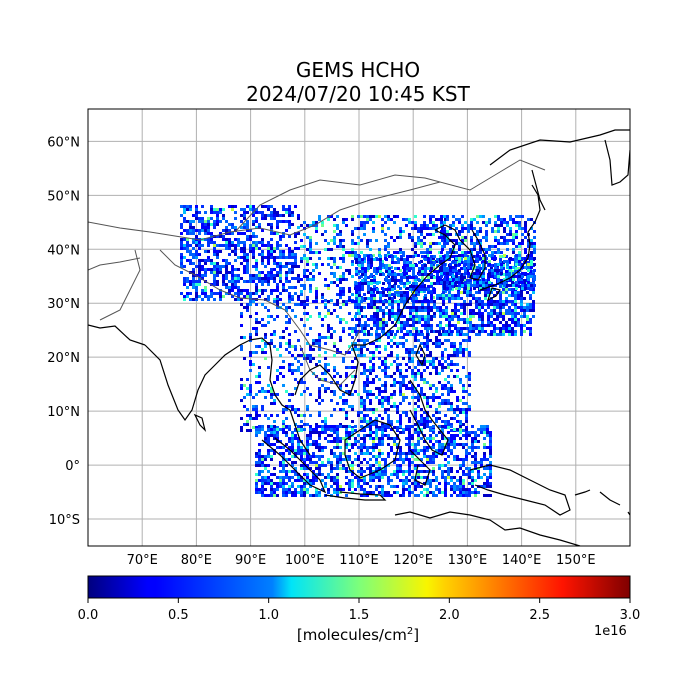  Describe the element at coordinates (63, 250) in the screenshot. I see `lat-tick-label: 40°N` at that location.